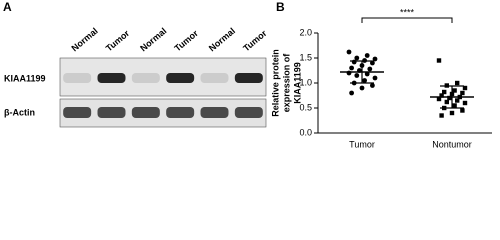  I want to click on y-tick-label: 1.5, so click(305, 57).